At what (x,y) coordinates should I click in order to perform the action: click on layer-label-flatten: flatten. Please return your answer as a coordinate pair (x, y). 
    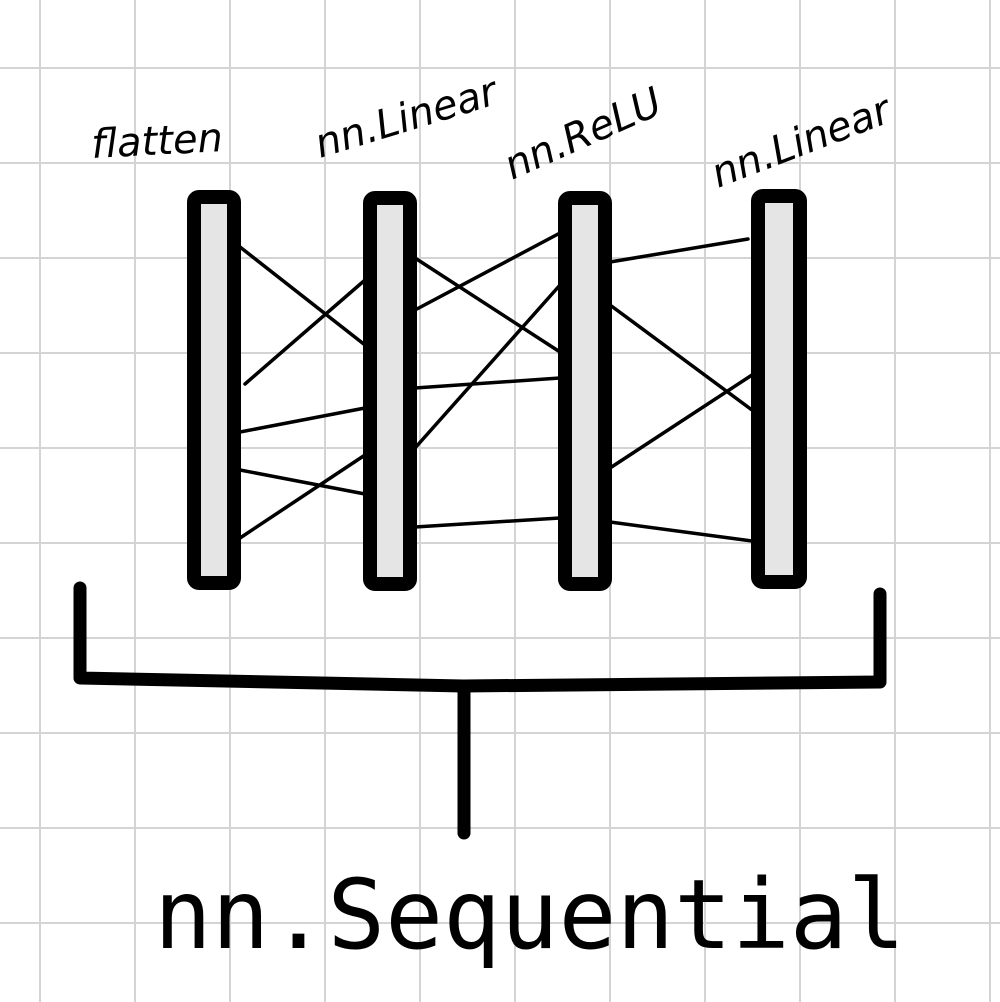
    Looking at the image, I should click on (157, 141).